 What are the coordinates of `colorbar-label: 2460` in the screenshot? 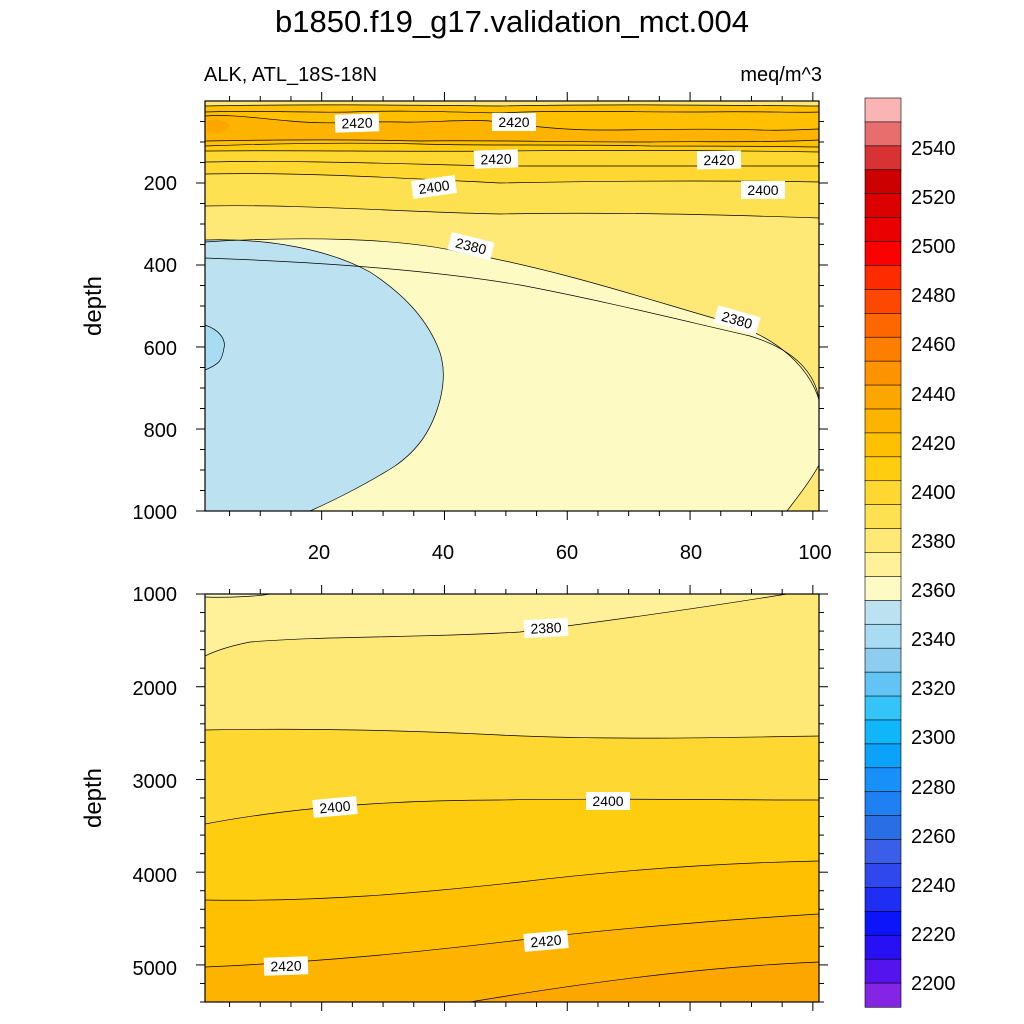 It's located at (933, 345).